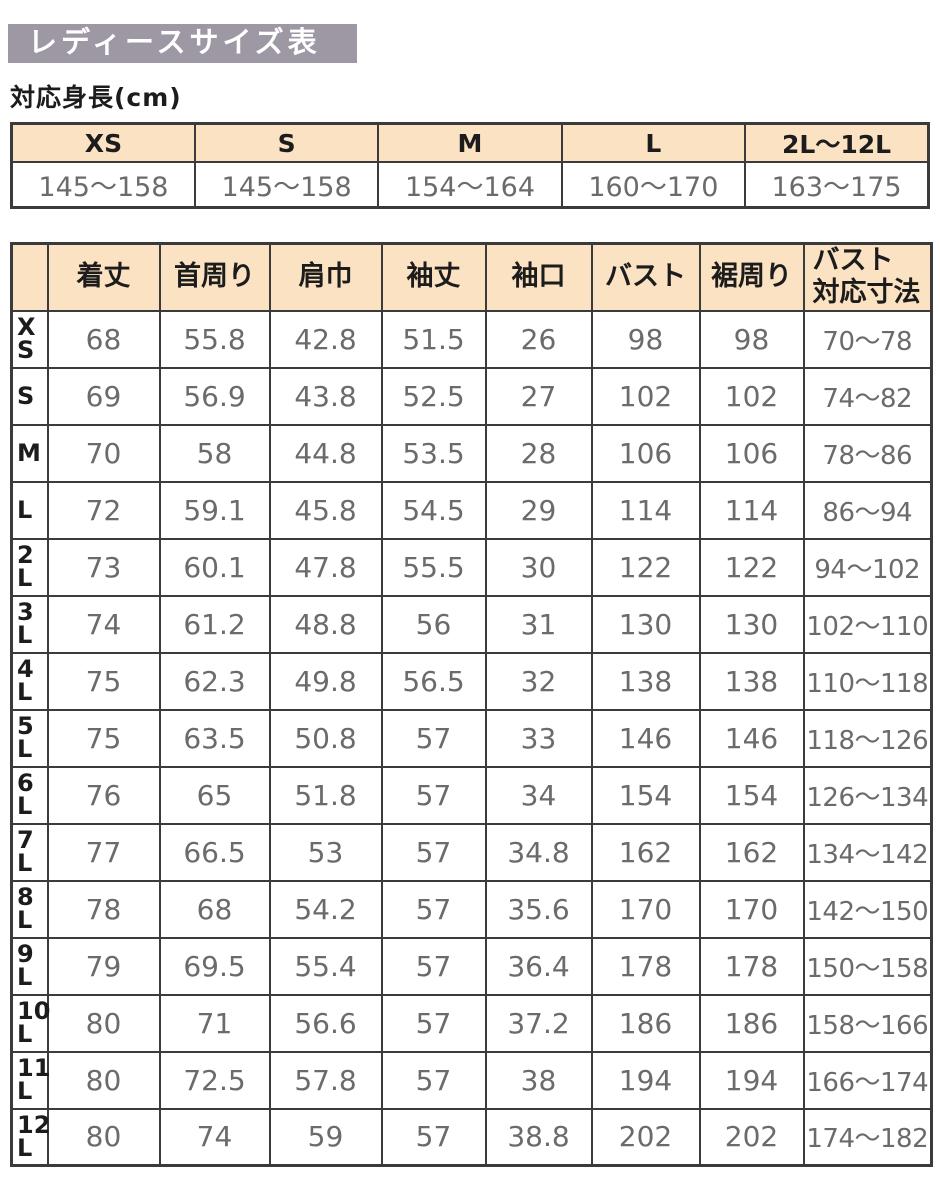  I want to click on size-value-cell: 76, so click(103, 795).